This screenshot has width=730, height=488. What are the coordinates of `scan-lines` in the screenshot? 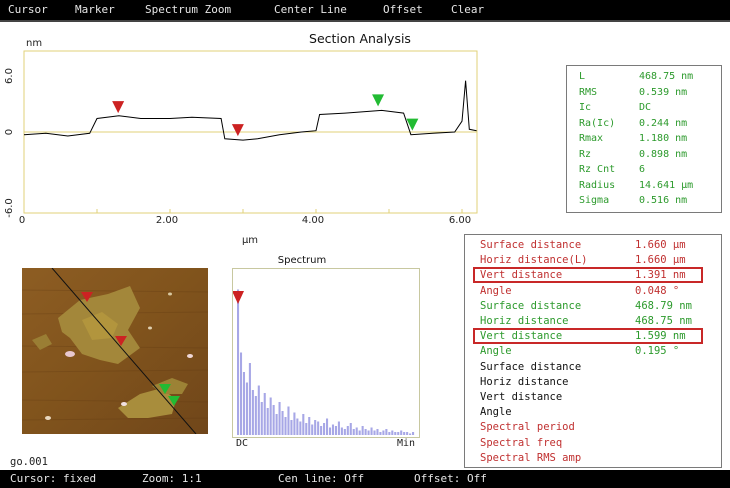 It's located at (115, 355).